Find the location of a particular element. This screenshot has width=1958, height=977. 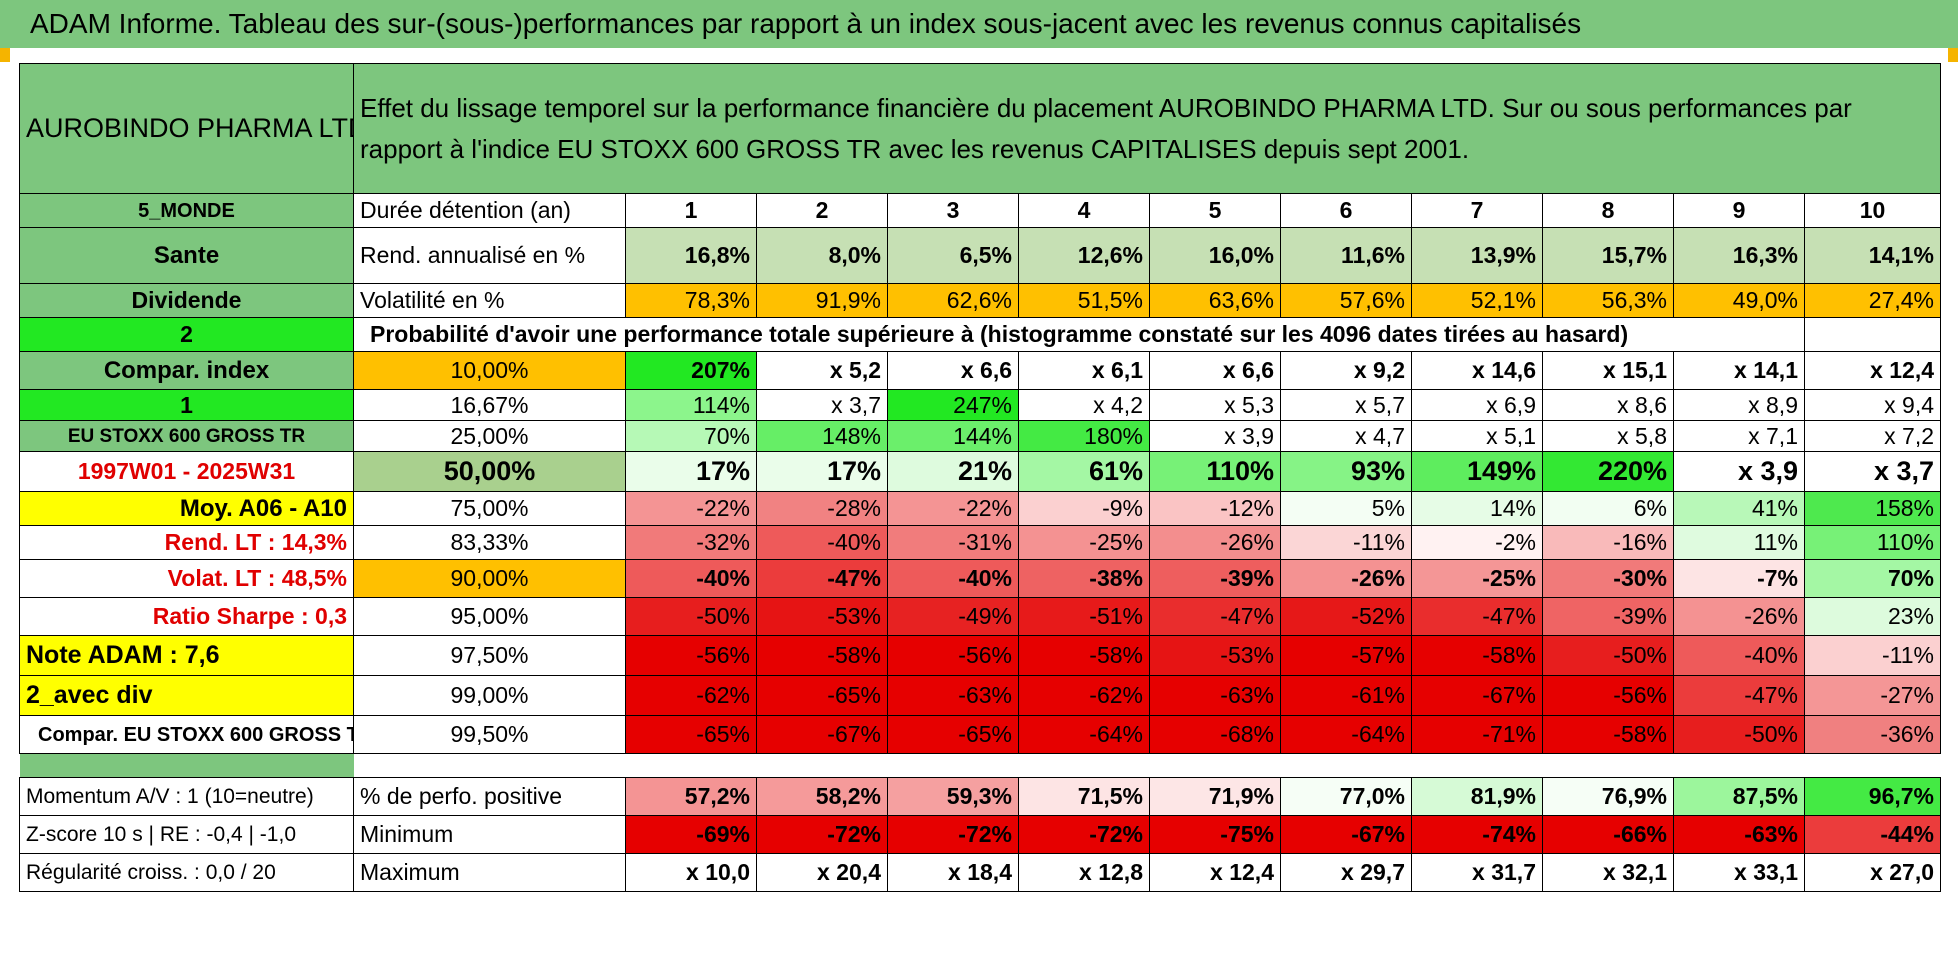

quantile-value-5: -12% is located at coordinates (1215, 508).